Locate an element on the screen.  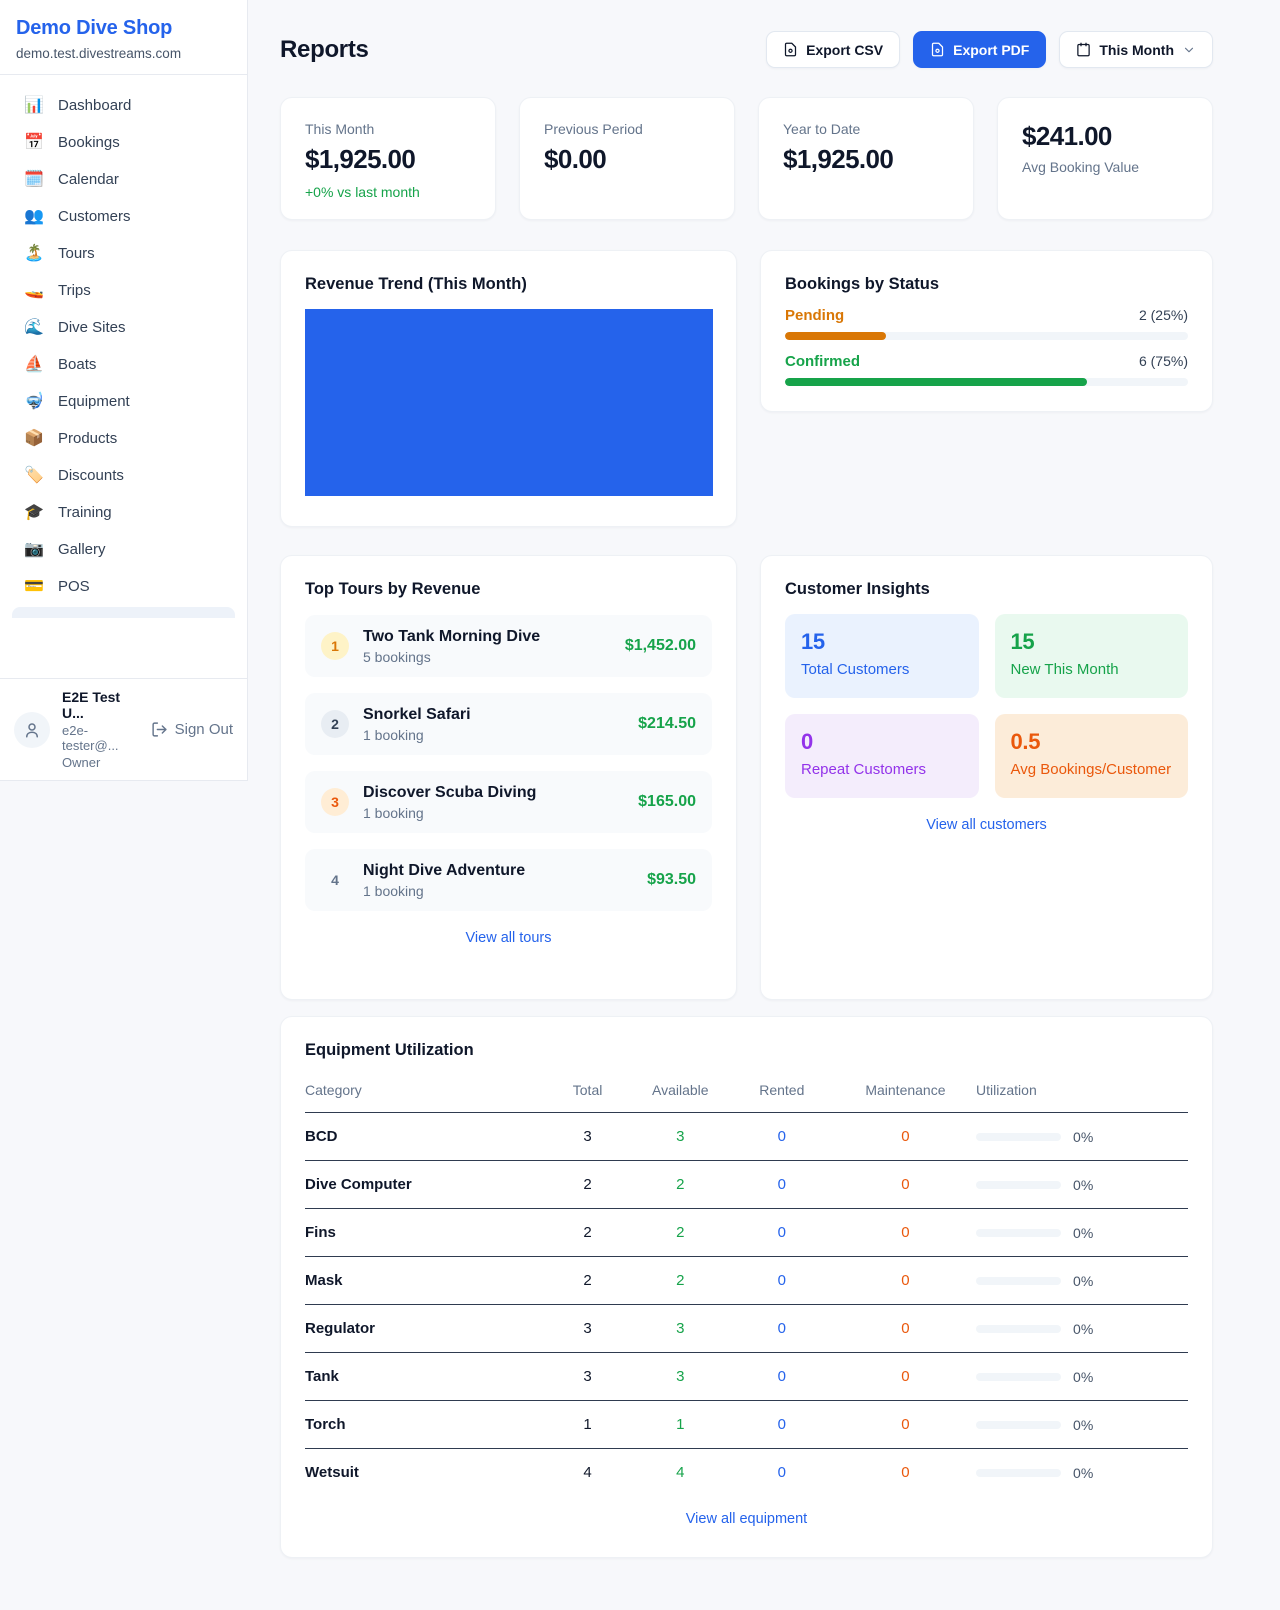
sidebar-item-label: Boats is located at coordinates (77, 364).